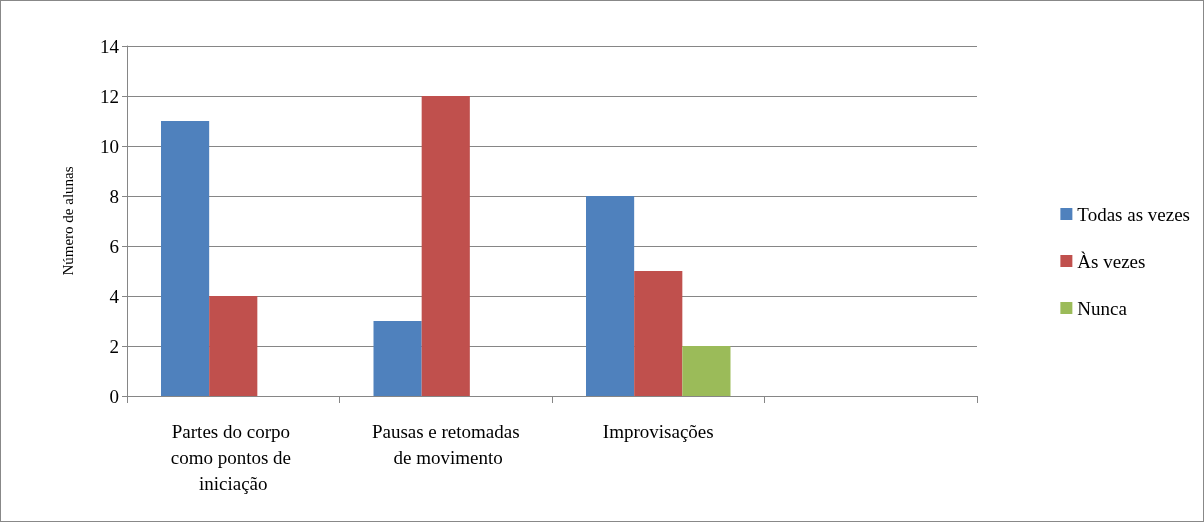 This screenshot has height=522, width=1204. Describe the element at coordinates (114, 196) in the screenshot. I see `y-tick-label: 8` at that location.